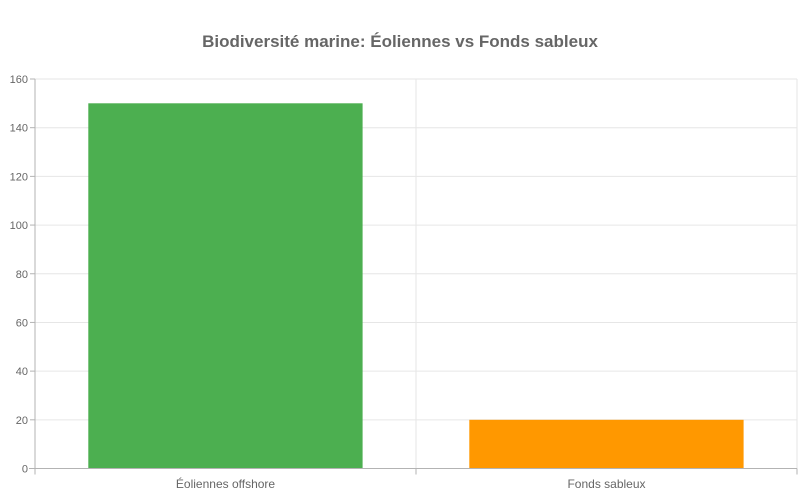 The width and height of the screenshot is (800, 500). I want to click on y-tick-label: 0, so click(25, 470).